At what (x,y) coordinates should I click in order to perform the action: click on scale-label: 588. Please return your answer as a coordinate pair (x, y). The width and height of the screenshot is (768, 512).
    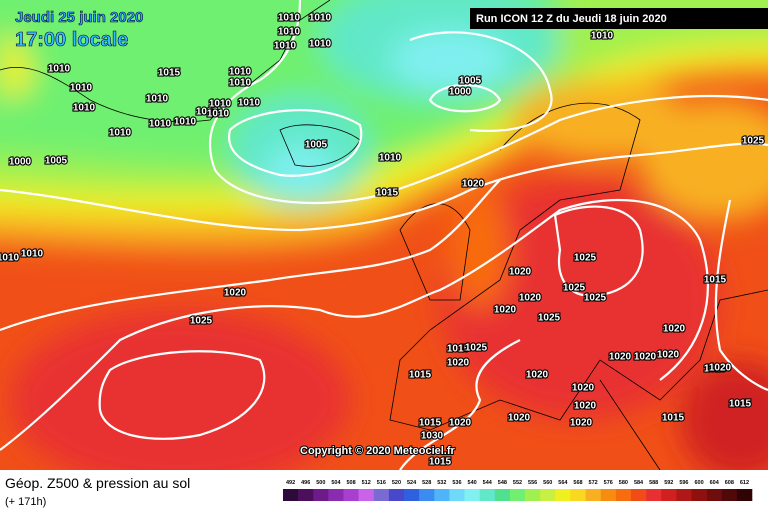
    Looking at the image, I should click on (653, 483).